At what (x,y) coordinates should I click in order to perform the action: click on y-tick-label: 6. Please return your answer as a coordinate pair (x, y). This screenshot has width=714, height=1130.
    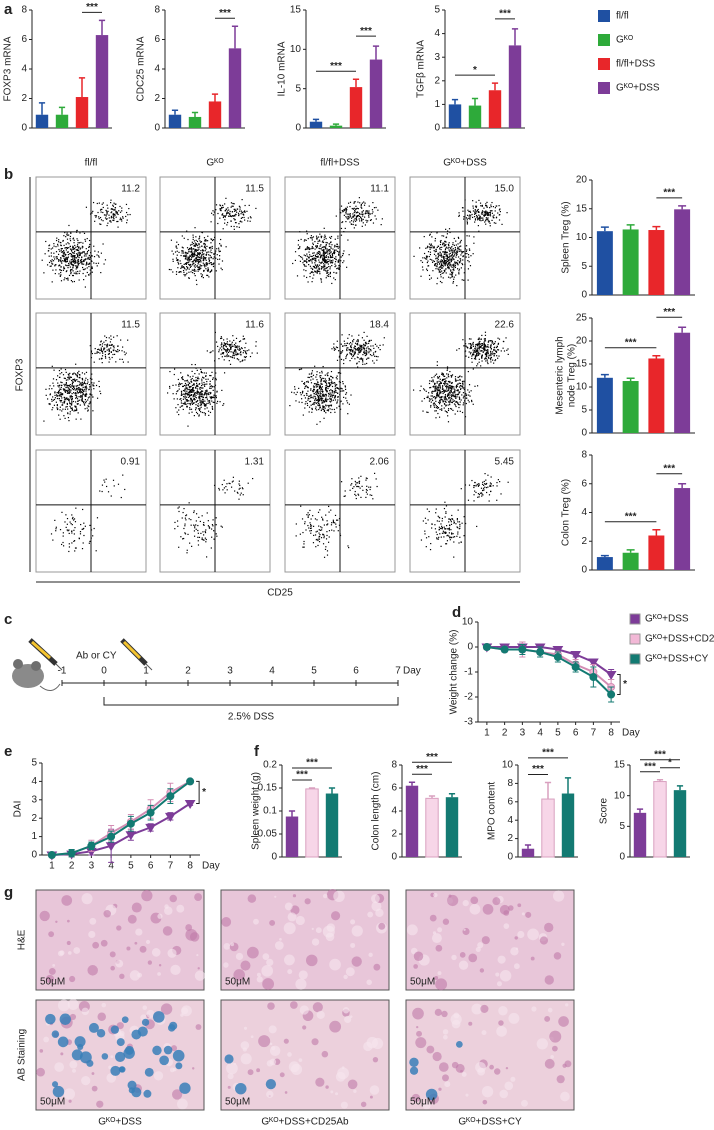
    Looking at the image, I should click on (24, 39).